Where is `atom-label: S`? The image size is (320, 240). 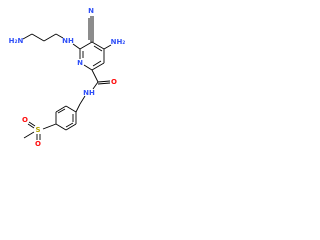 atom-label: S is located at coordinates (37, 130).